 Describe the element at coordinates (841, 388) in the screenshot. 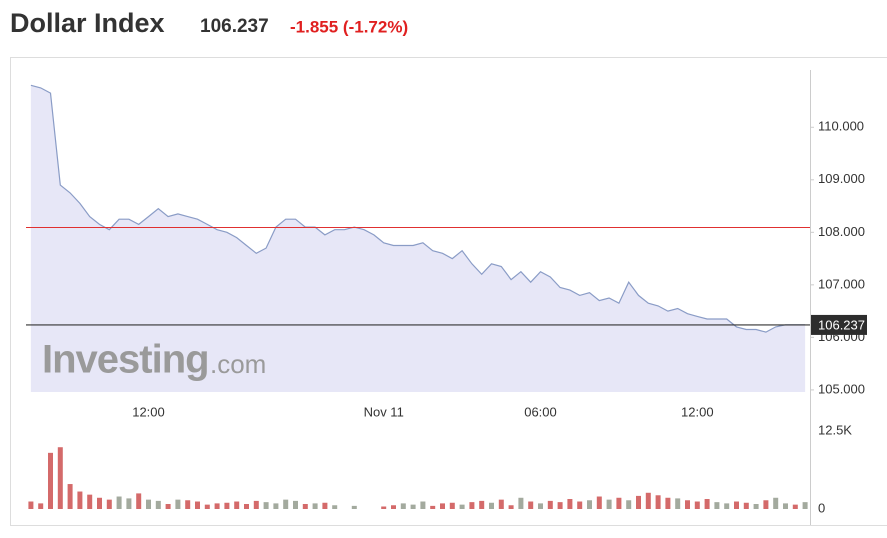

I see `y-tick-label: 105.000` at that location.